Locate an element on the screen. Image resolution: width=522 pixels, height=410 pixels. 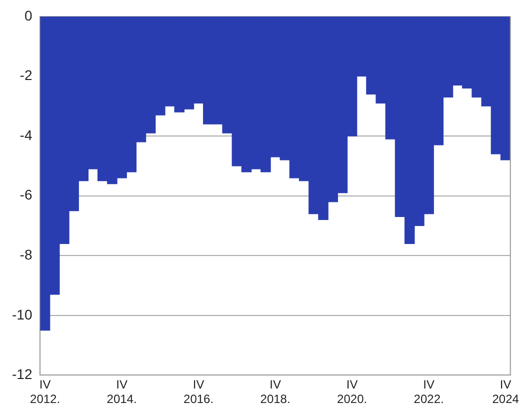
y-tick-label: -12 is located at coordinates (22, 374).